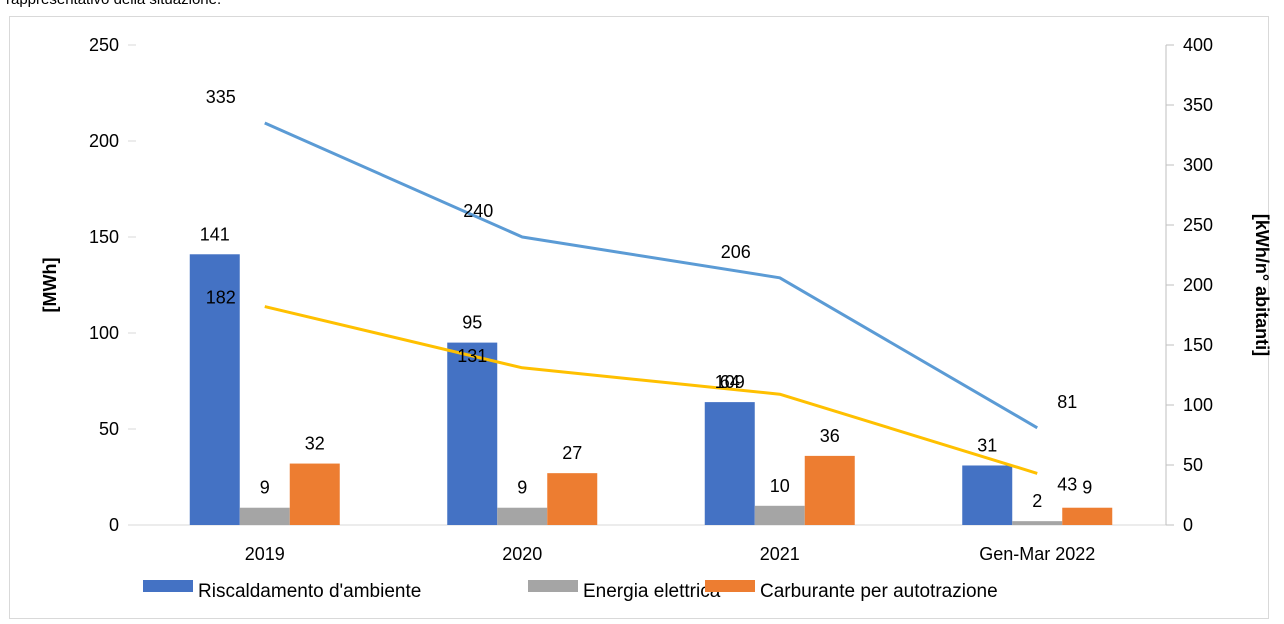 Image resolution: width=1284 pixels, height=624 pixels. I want to click on legend-label: Energia elettrica, so click(652, 591).